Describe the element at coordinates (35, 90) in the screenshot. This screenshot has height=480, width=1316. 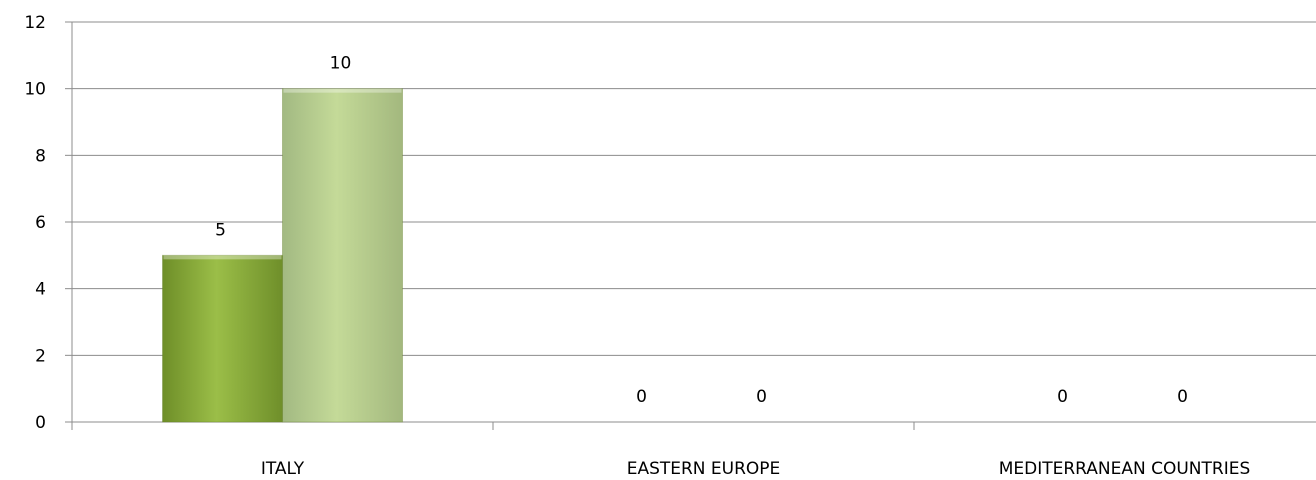
I see `y-tick-label: 10` at that location.